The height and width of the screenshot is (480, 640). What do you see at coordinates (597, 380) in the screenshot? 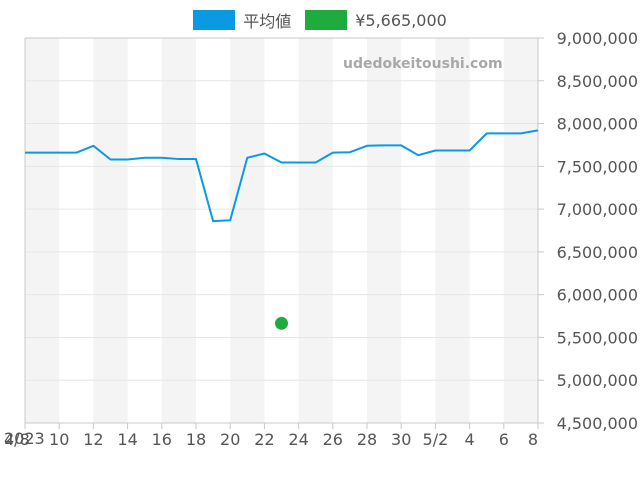
I see `y-tick-label: 5,000,000` at bounding box center [597, 380].